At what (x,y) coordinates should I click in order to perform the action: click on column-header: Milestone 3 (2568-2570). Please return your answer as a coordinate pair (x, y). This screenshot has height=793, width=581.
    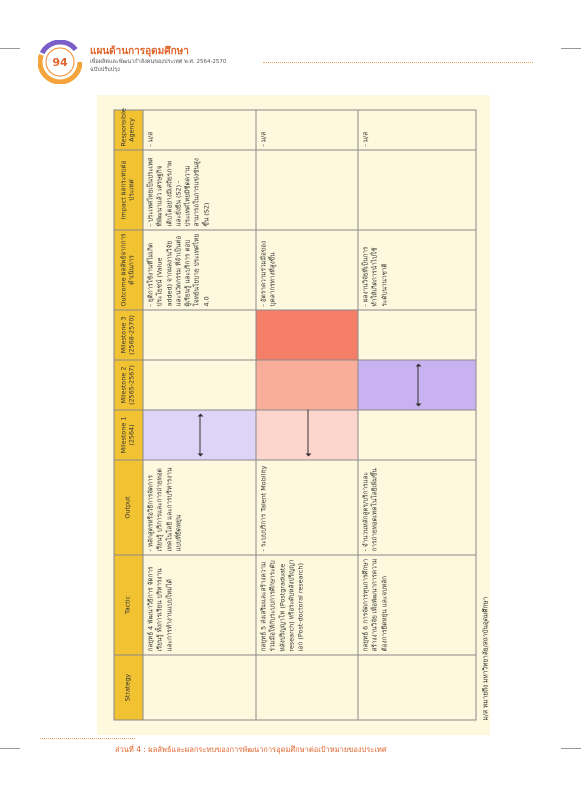
    Looking at the image, I should click on (128, 334).